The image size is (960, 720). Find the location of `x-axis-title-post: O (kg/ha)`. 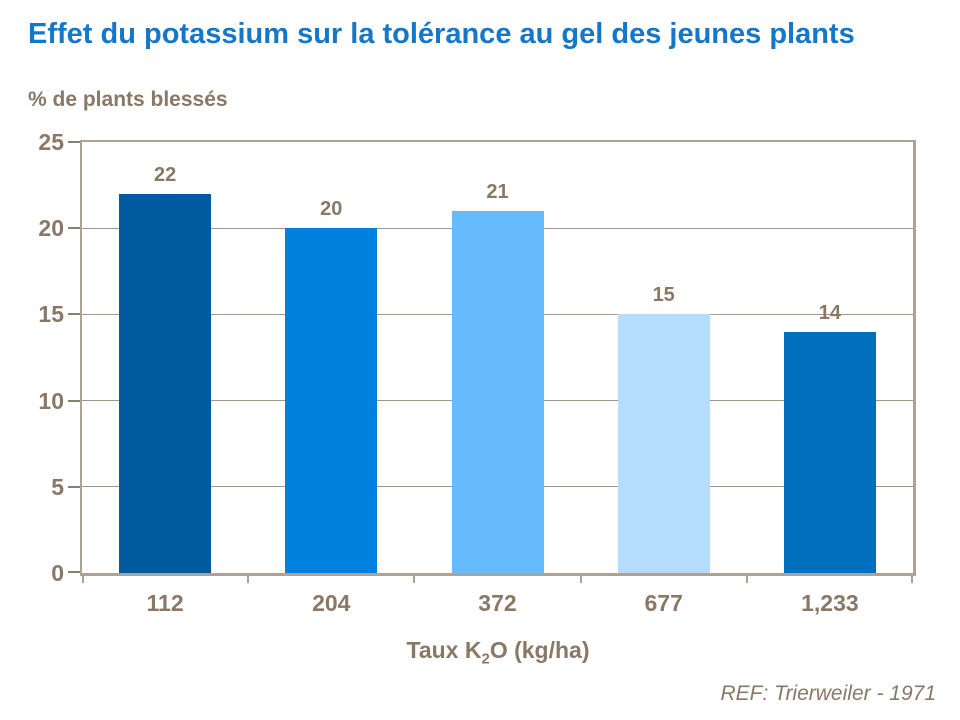

x-axis-title-post: O (kg/ha) is located at coordinates (539, 650).